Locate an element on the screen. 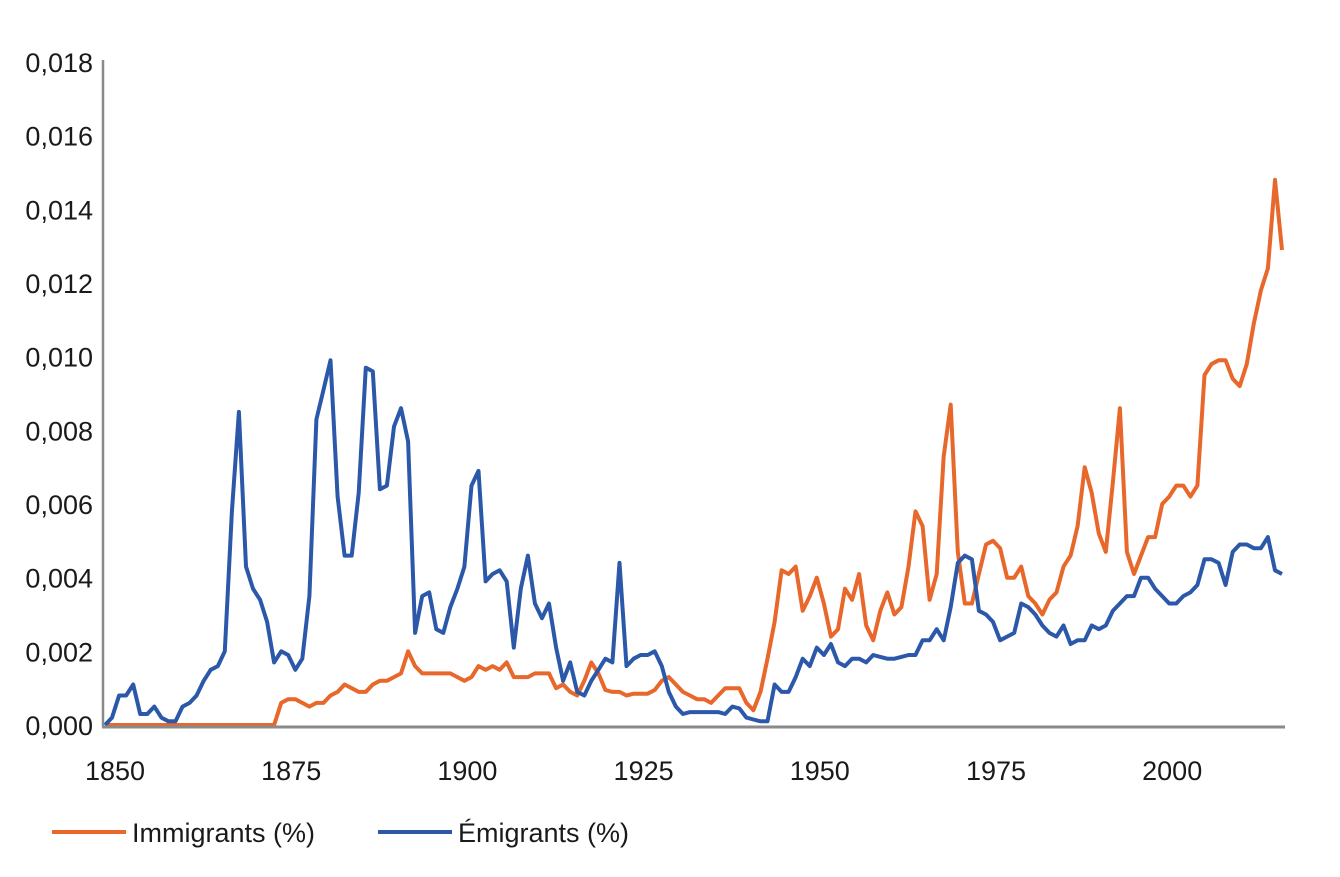  y-tick-label: 0,004 is located at coordinates (59, 579).